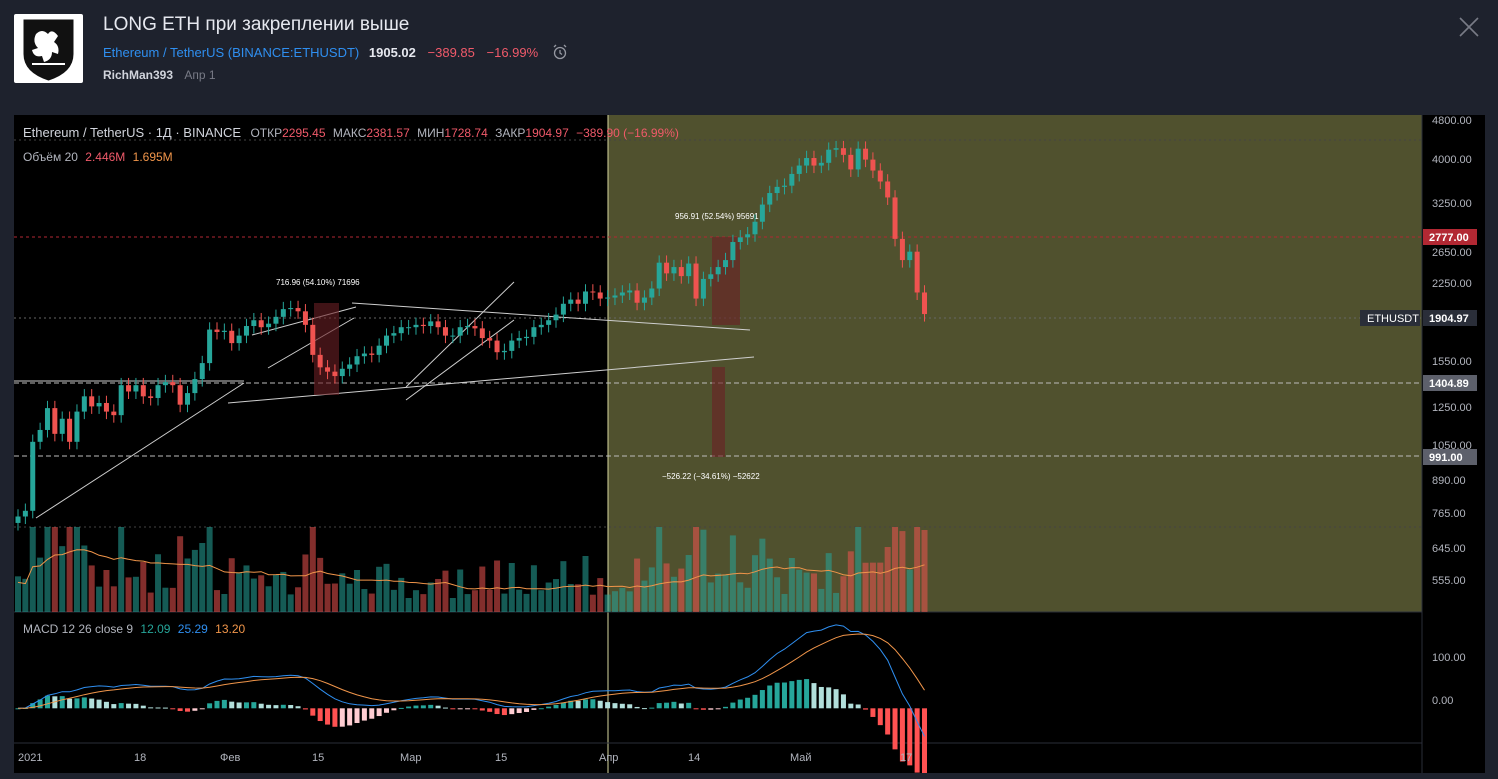  I want to click on measure-label-1: 716.96 (54.10%) 71696, so click(318, 282).